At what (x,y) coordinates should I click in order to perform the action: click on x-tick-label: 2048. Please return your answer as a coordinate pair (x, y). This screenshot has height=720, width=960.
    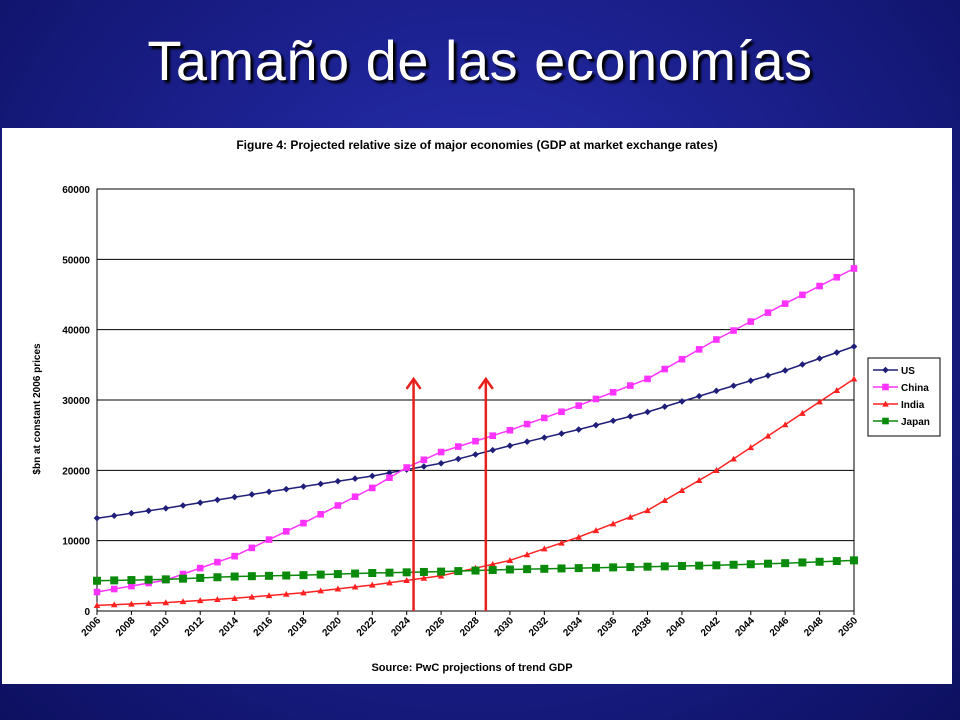
    Looking at the image, I should click on (814, 627).